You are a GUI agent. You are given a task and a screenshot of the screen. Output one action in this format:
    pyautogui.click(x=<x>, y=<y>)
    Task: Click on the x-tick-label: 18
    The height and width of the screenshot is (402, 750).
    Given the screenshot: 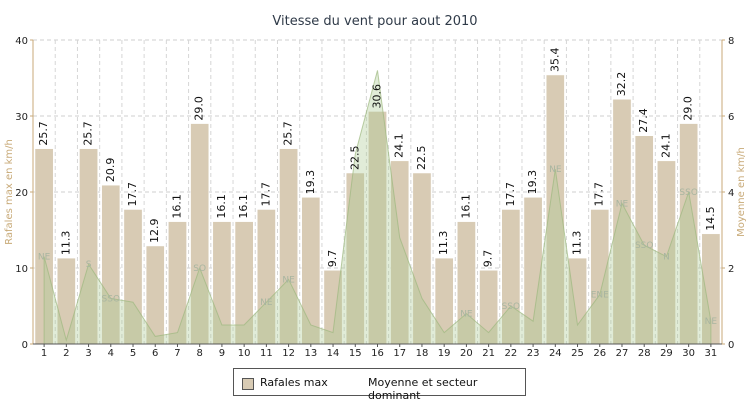 What is the action you would take?
    pyautogui.click(x=422, y=353)
    